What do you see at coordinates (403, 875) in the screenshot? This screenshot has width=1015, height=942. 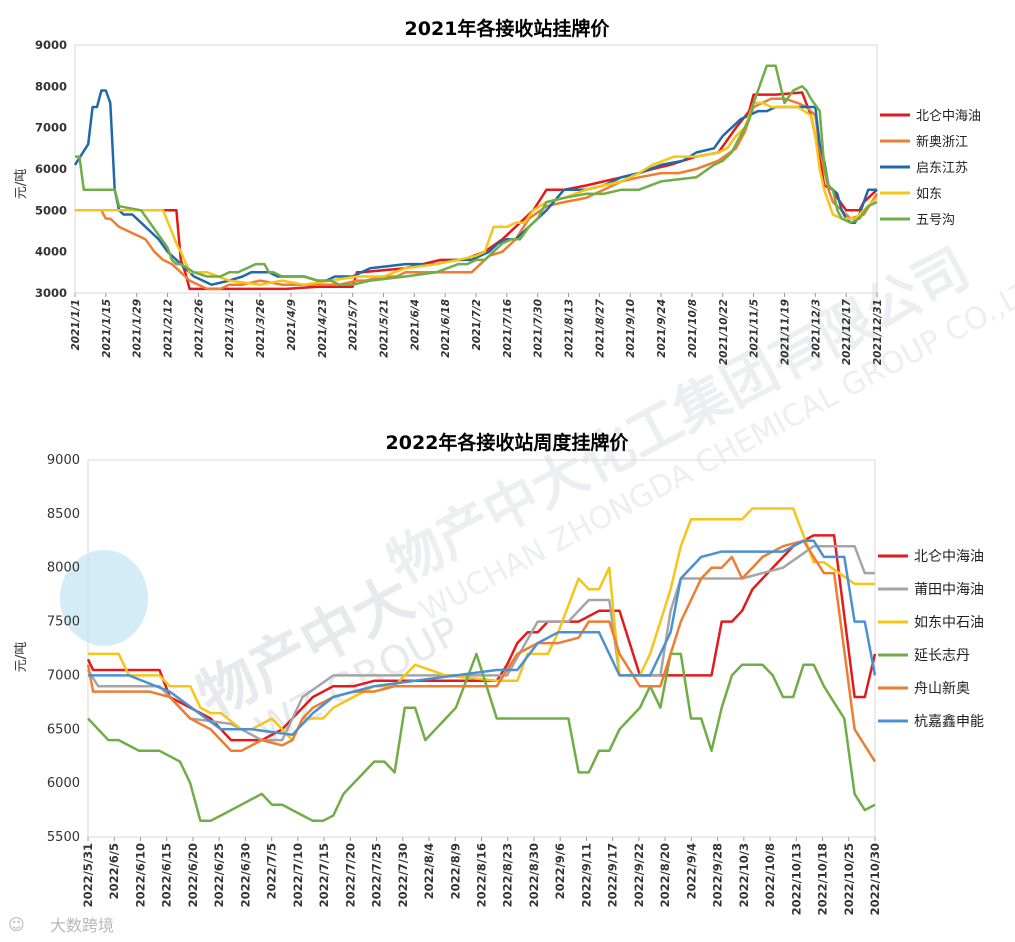 I see `x-tick-label: 2022/7/30` at bounding box center [403, 875].